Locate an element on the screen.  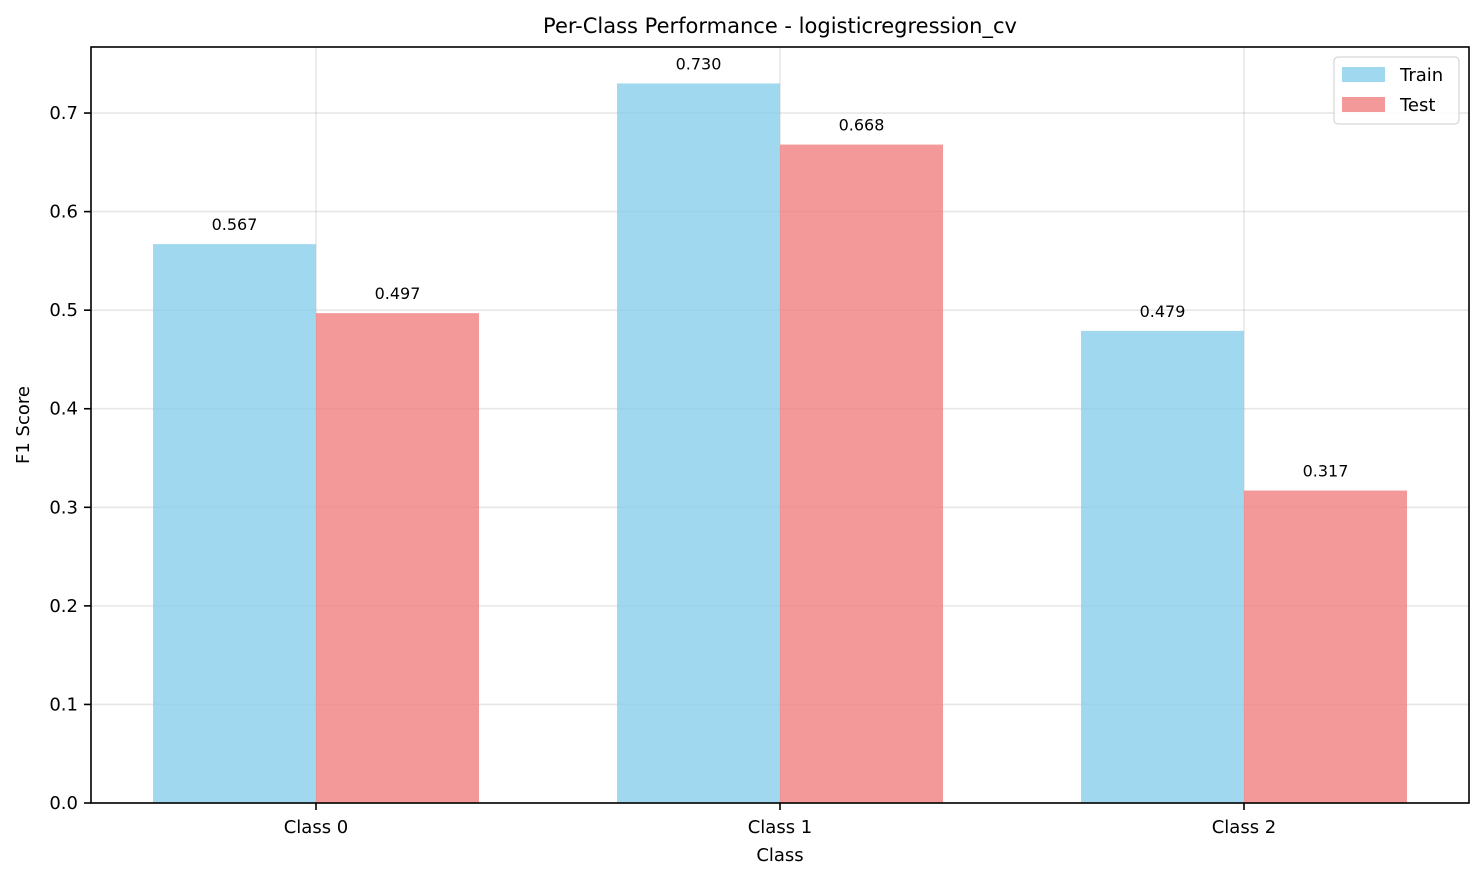
y-tick-label: 0.5 is located at coordinates (63, 310).